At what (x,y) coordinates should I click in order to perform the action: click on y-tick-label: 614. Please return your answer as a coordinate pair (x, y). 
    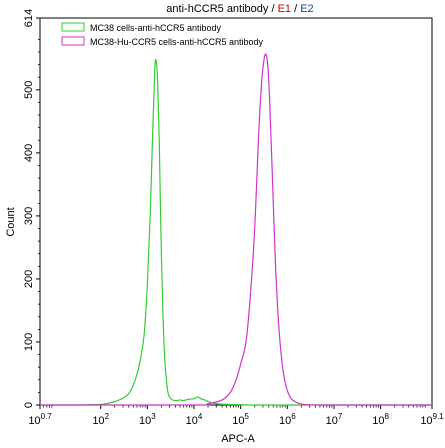
    Looking at the image, I should click on (29, 18).